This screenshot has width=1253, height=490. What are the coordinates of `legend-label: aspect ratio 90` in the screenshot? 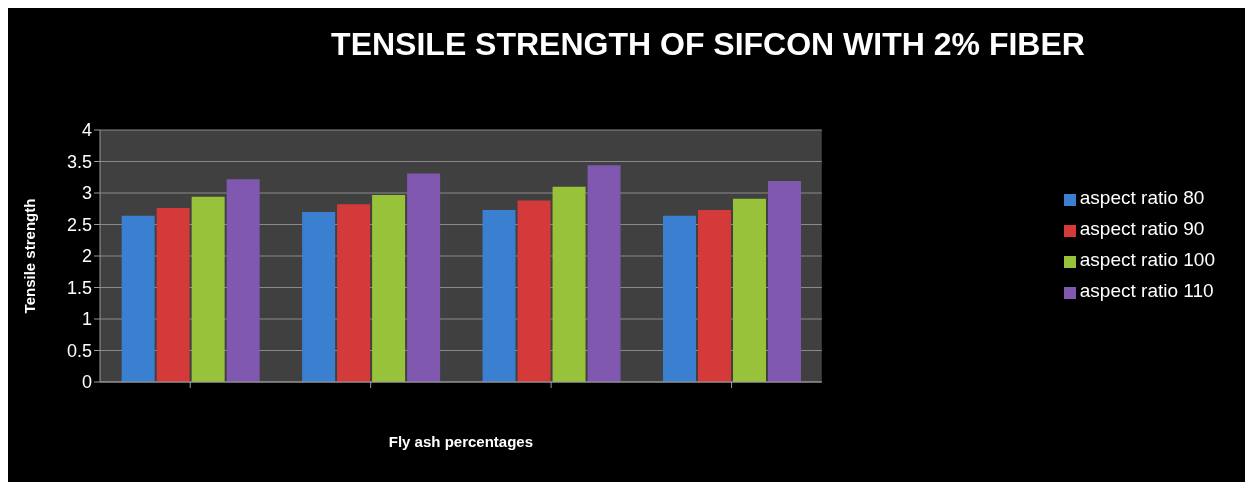 It's located at (1142, 228).